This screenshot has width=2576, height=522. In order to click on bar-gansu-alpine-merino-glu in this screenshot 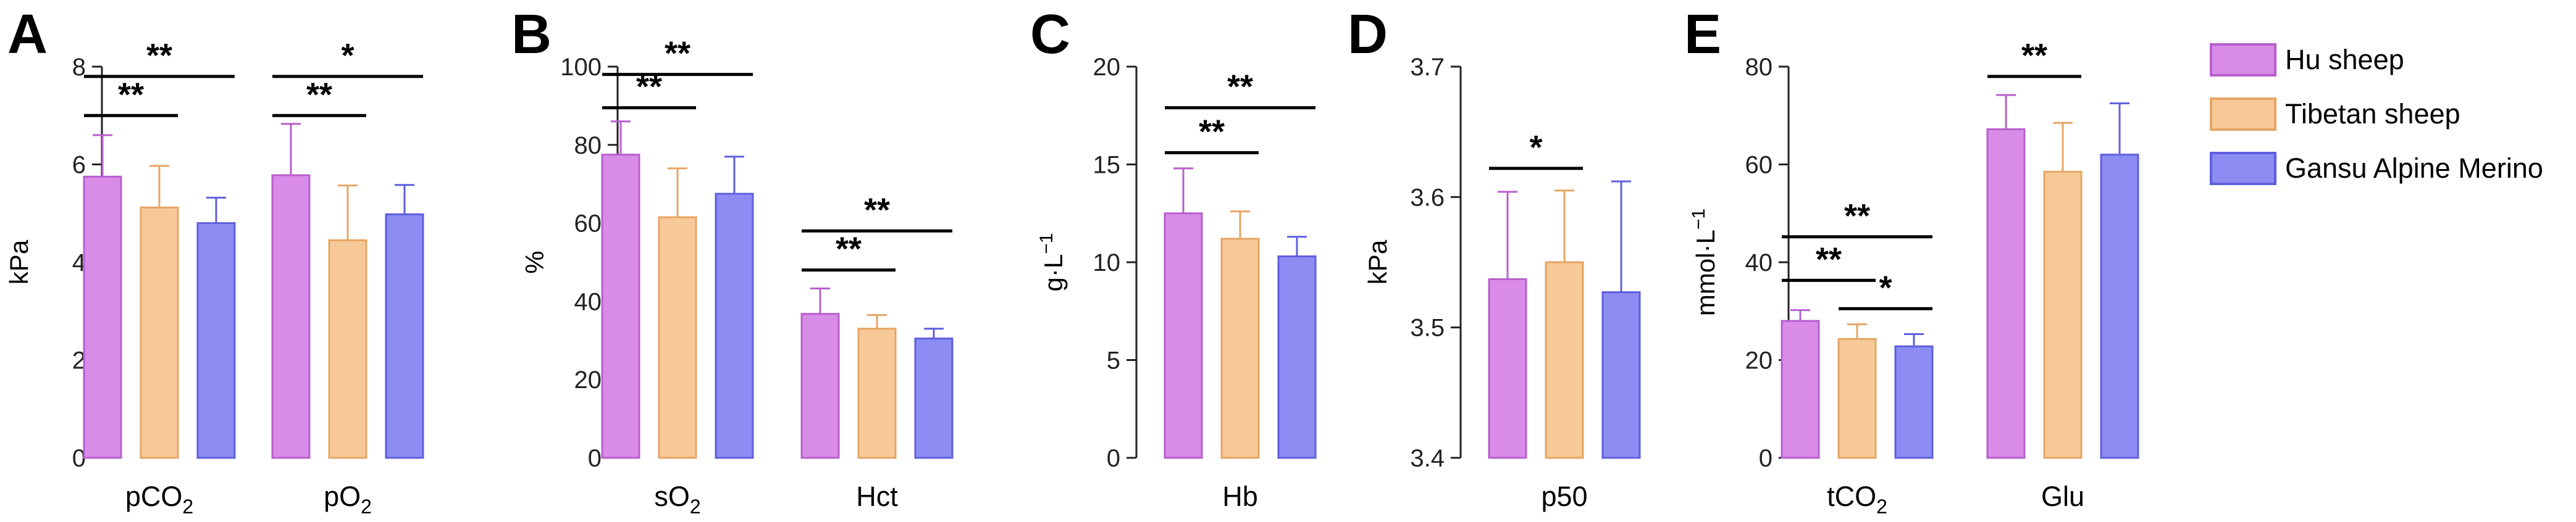, I will do `click(2119, 306)`.